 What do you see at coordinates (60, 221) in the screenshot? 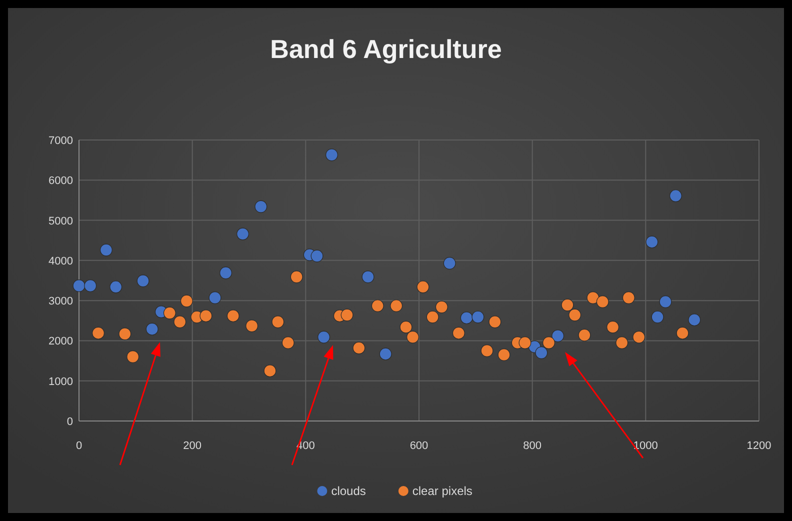
I see `y-tick-label: 5000` at bounding box center [60, 221].